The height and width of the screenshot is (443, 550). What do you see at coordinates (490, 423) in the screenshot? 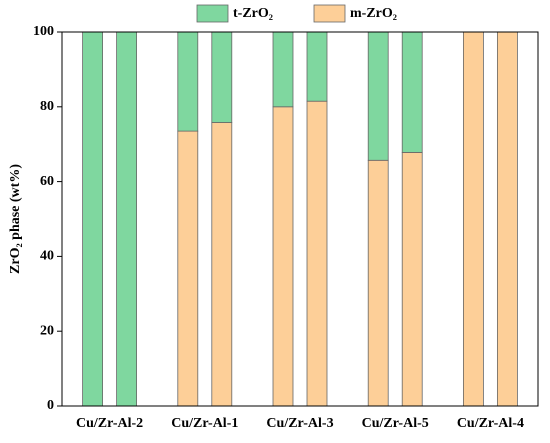
I see `x-tick-label: Cu/Zr-Al-4` at bounding box center [490, 423].